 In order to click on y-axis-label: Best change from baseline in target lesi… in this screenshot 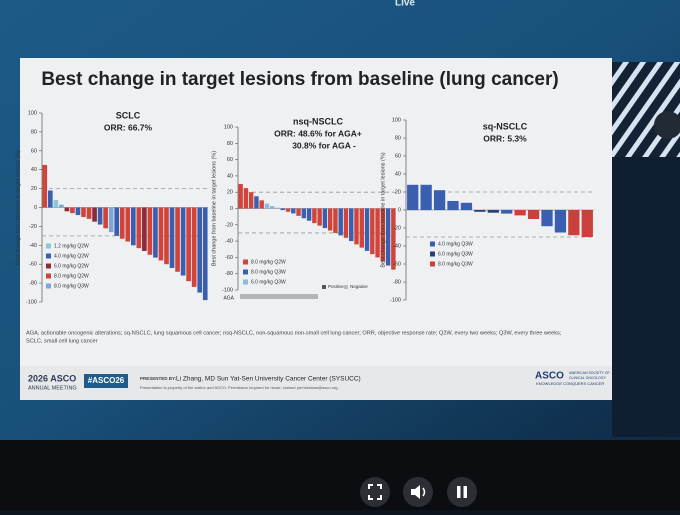, I will do `click(383, 209)`.